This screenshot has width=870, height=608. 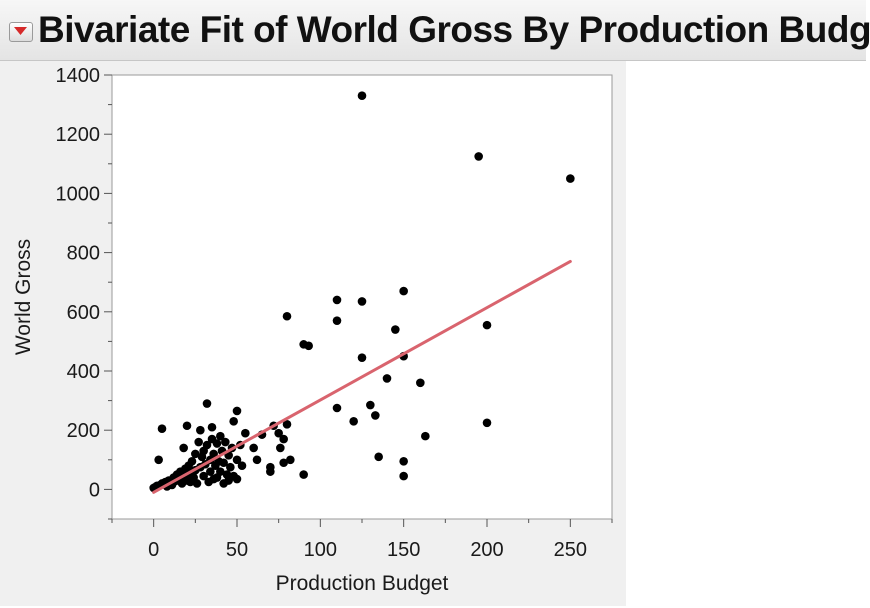 What do you see at coordinates (362, 540) in the screenshot?
I see `x-axis: 0 50 100 150 200 250` at bounding box center [362, 540].